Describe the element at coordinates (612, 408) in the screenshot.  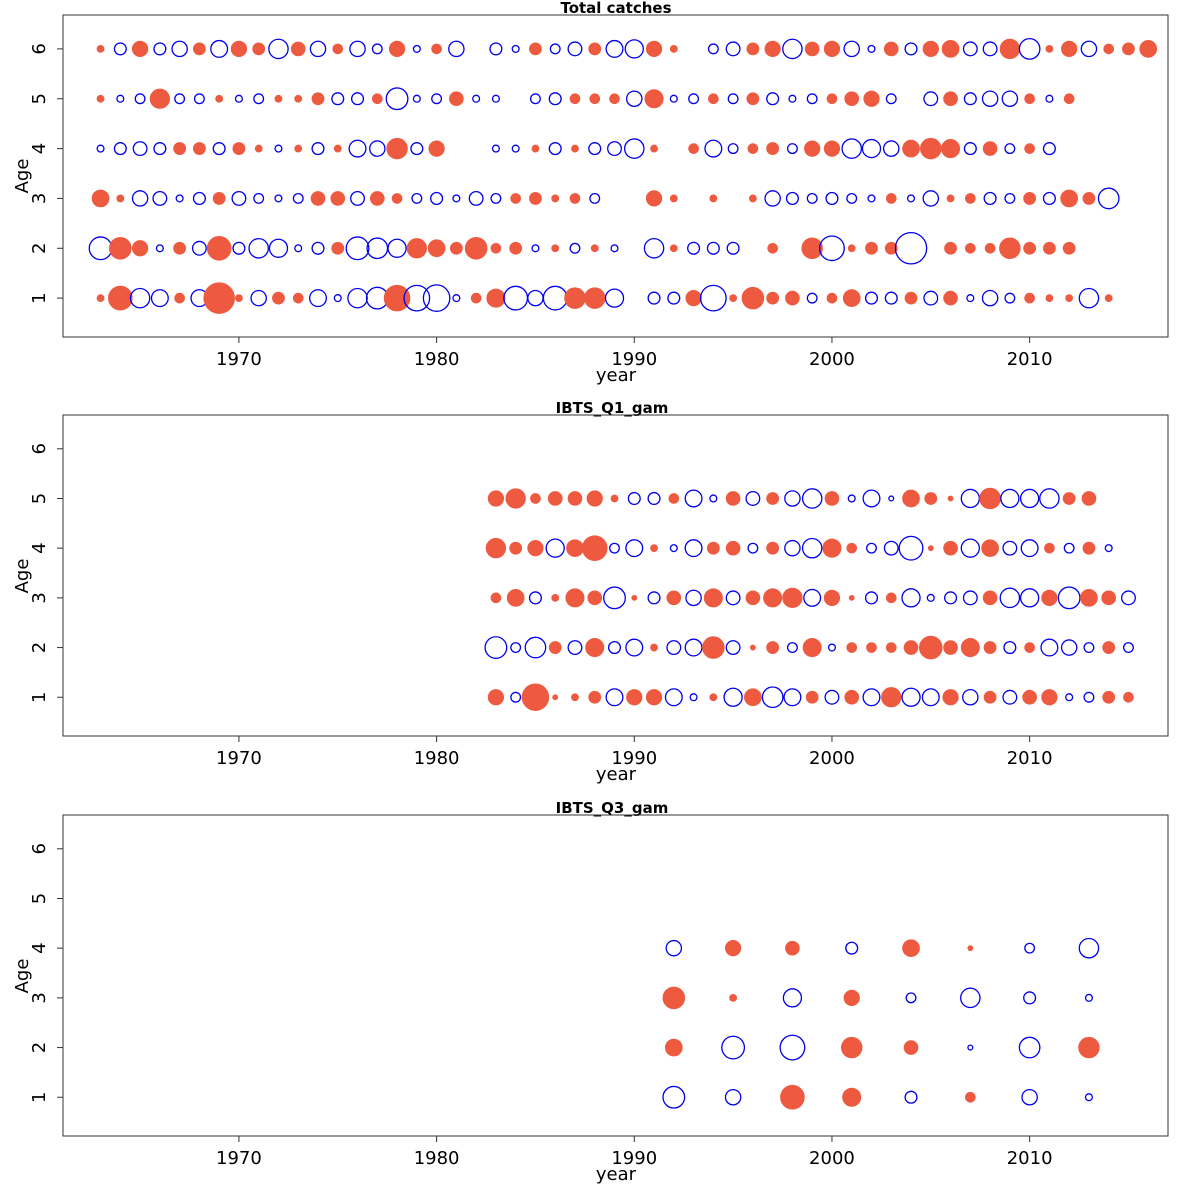
I see `panel-title: IBTS_Q1_gam` at that location.